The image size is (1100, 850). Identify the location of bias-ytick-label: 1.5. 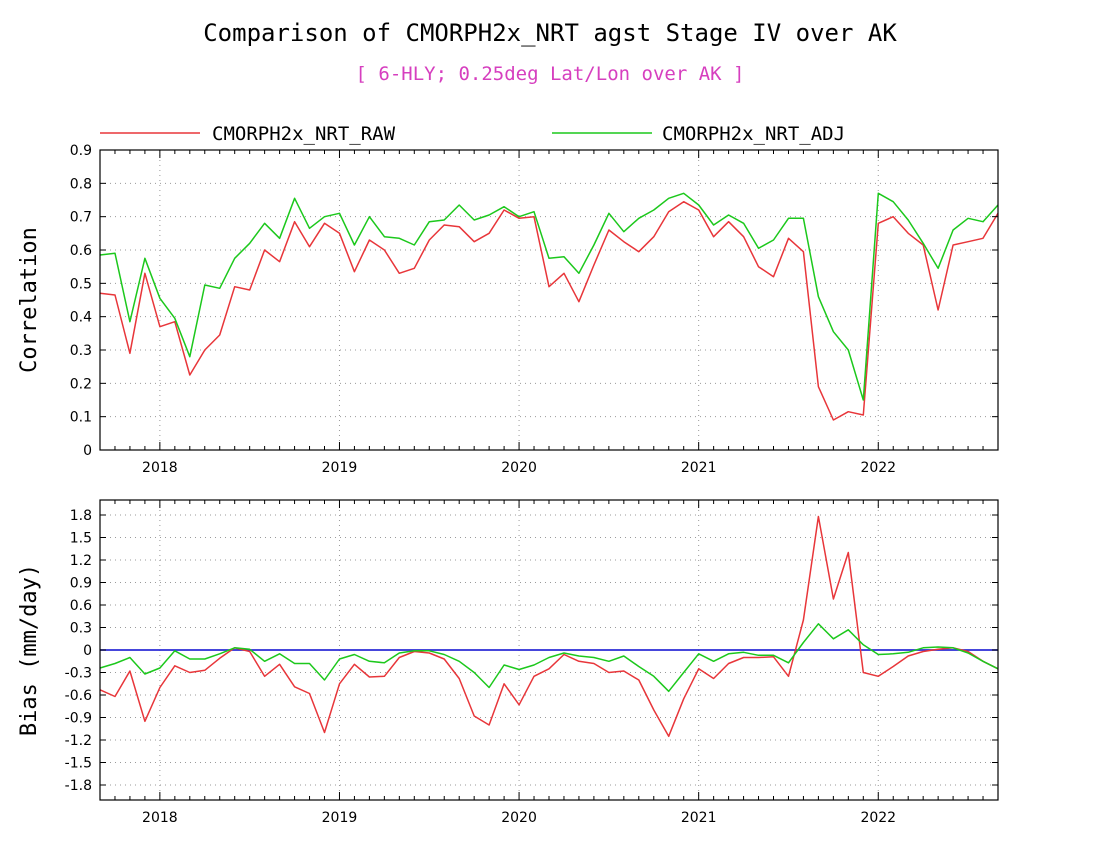
(81, 539).